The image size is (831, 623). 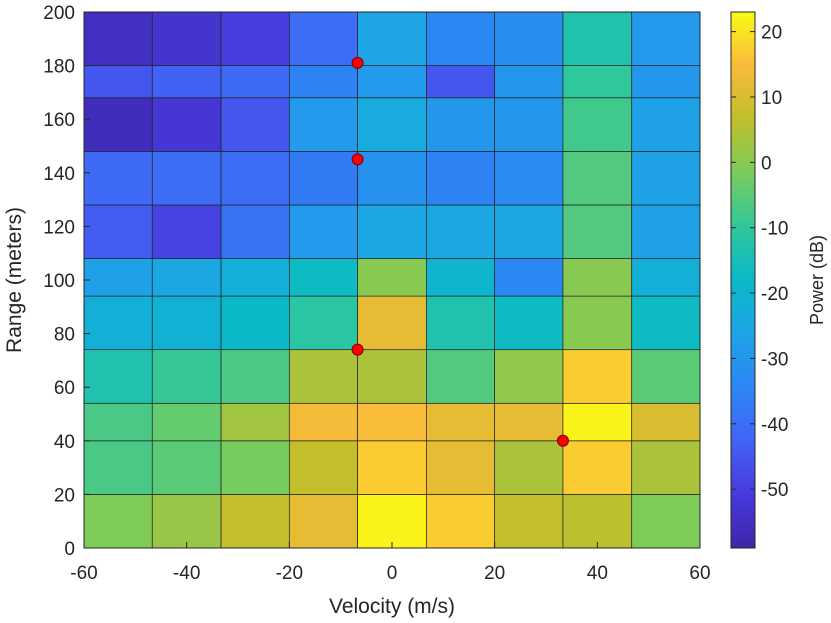 What do you see at coordinates (392, 606) in the screenshot?
I see `x-axis-label: Velocity (m/s)` at bounding box center [392, 606].